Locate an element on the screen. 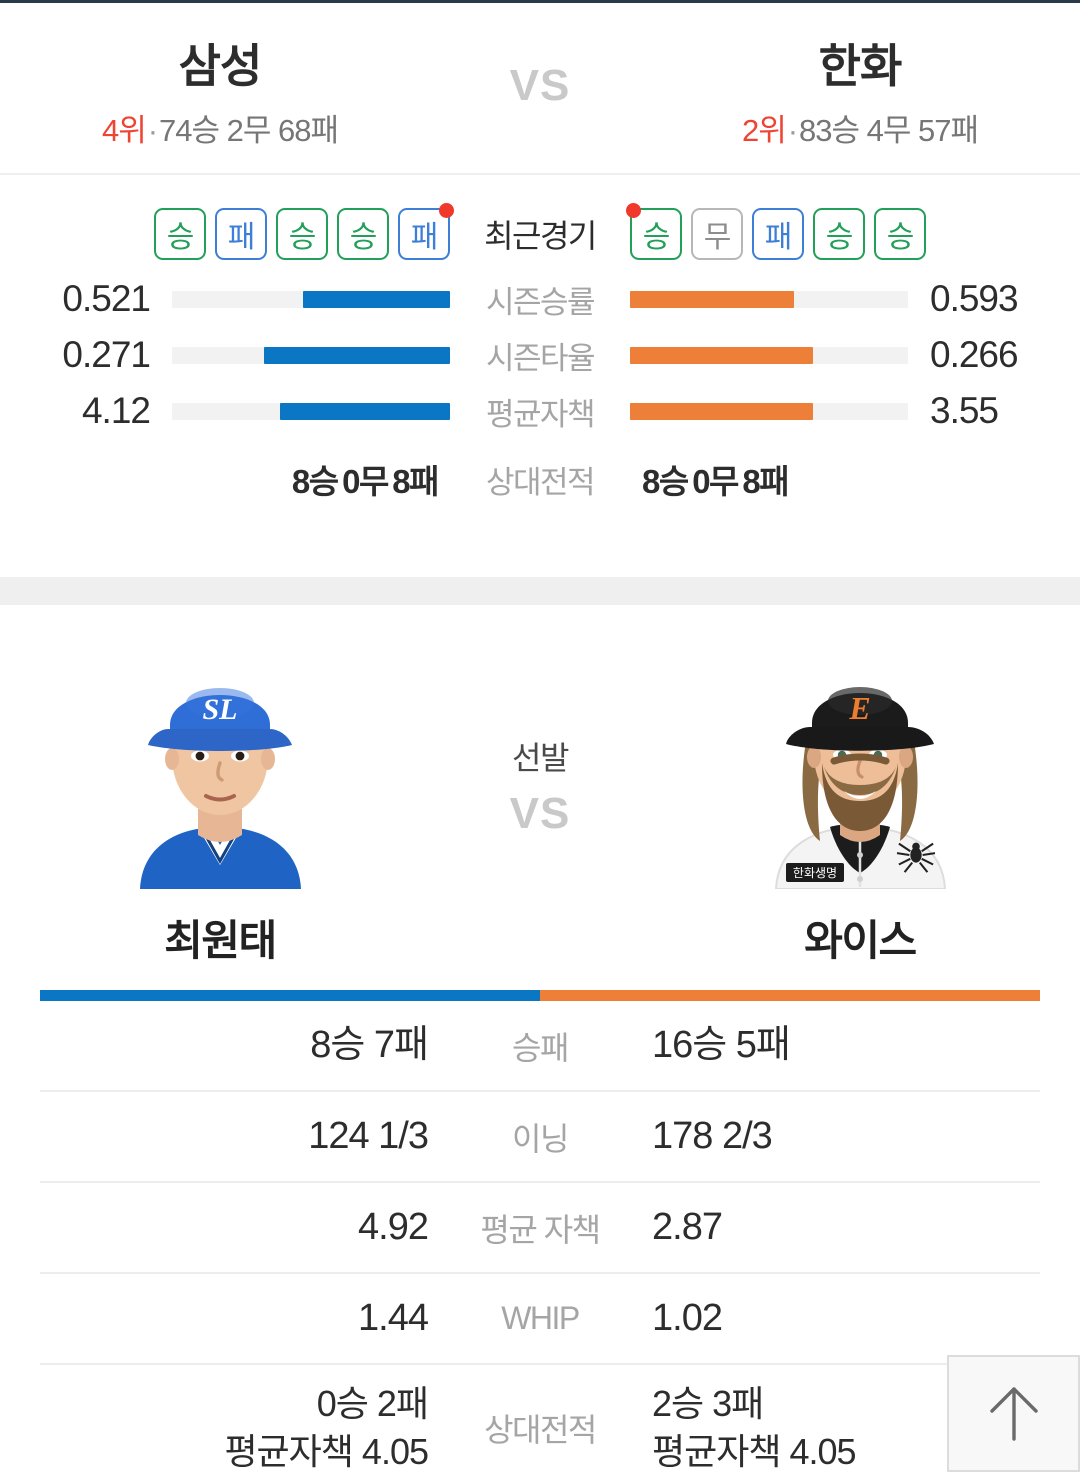 This screenshot has width=1080, height=1472. pitcher-stat-away-value: 178 2/3 is located at coordinates (712, 1136).